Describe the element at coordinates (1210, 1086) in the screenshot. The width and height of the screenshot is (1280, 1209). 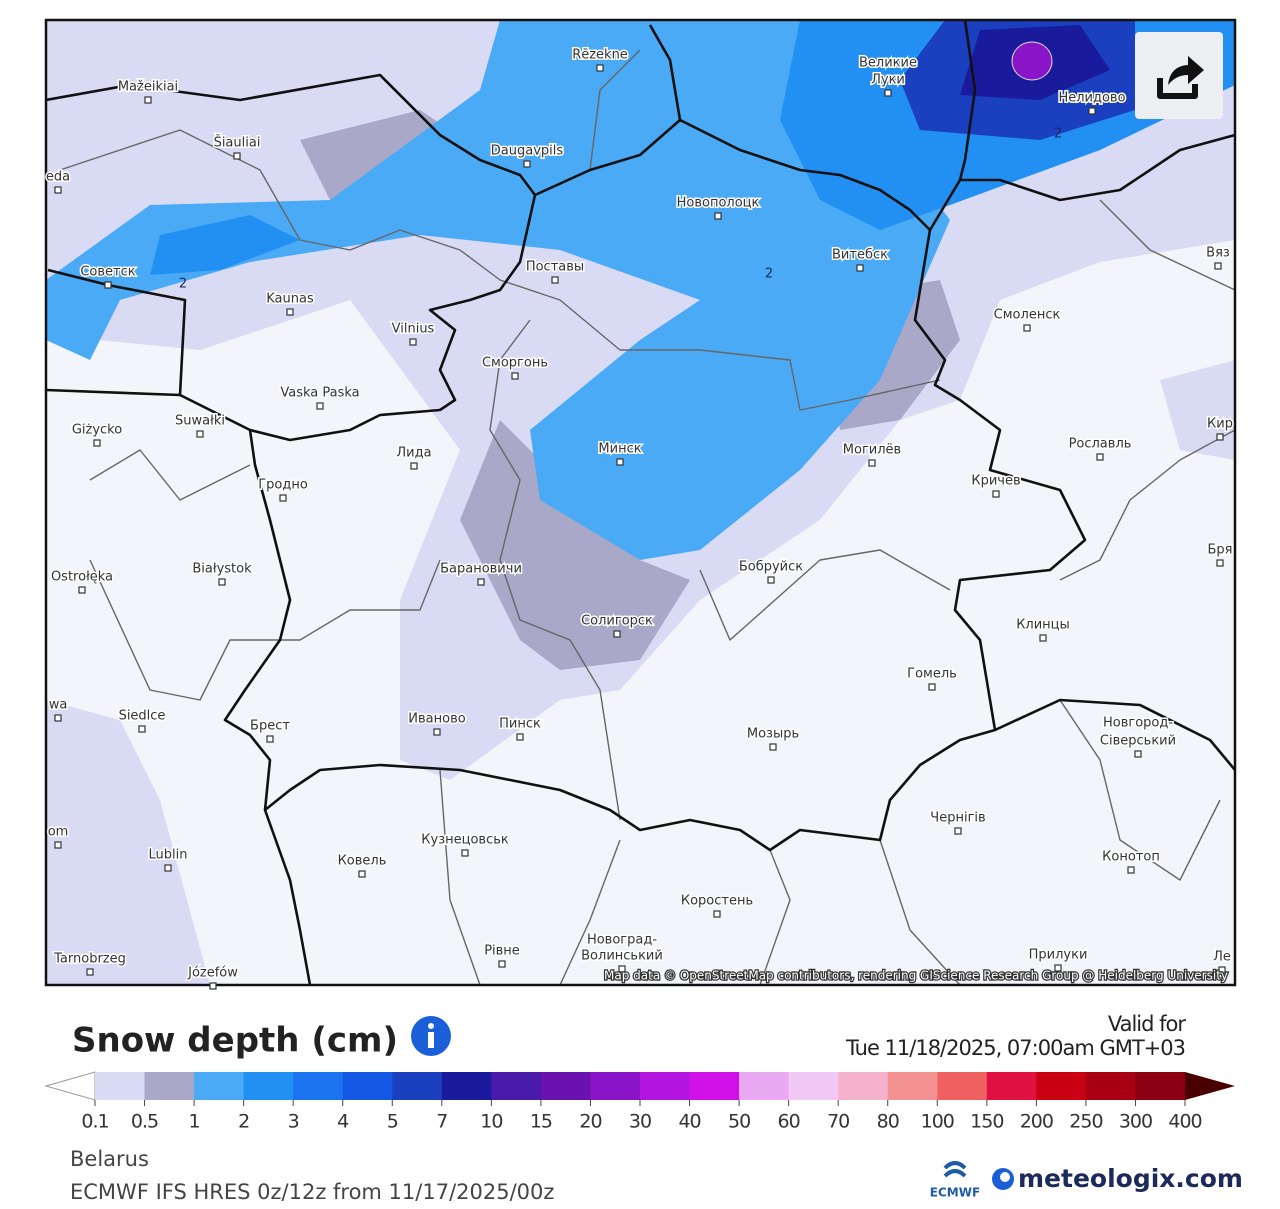
I see `colorbar-above` at that location.